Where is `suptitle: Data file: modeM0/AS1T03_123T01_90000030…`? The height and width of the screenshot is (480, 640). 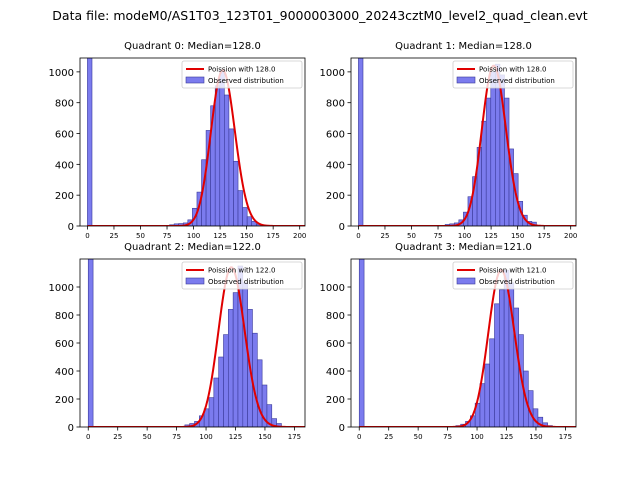 suptitle: Data file: modeM0/AS1T03_123T01_90000030… is located at coordinates (319, 15).